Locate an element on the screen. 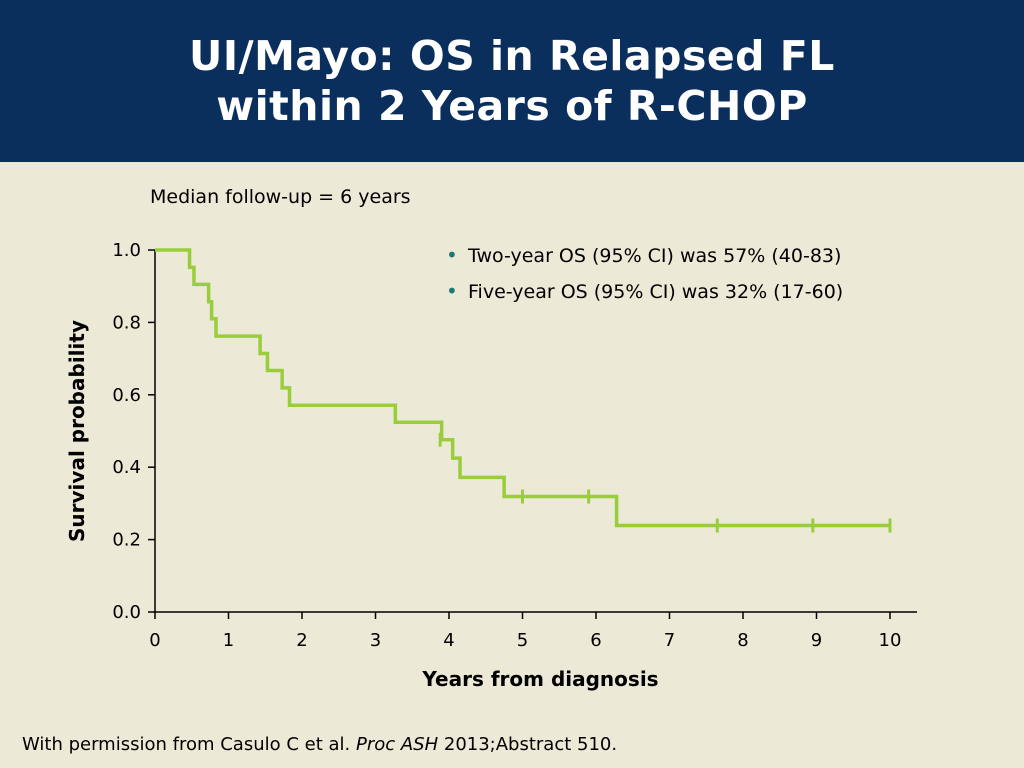  x-tick-label: 7 is located at coordinates (669, 640).